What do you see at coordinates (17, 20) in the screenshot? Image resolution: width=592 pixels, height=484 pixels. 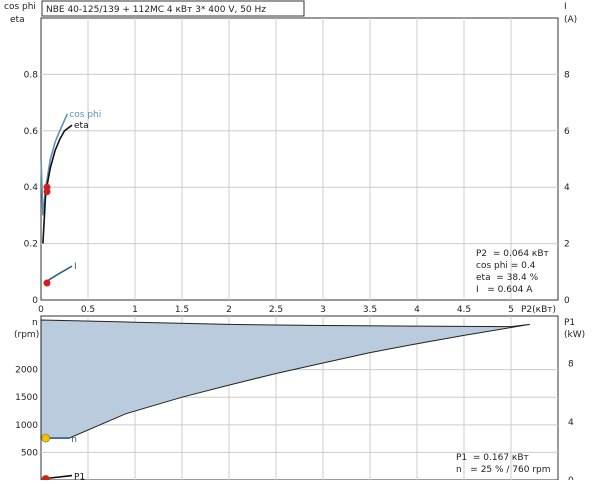 I see `y-left-axis-label: eta` at bounding box center [17, 20].